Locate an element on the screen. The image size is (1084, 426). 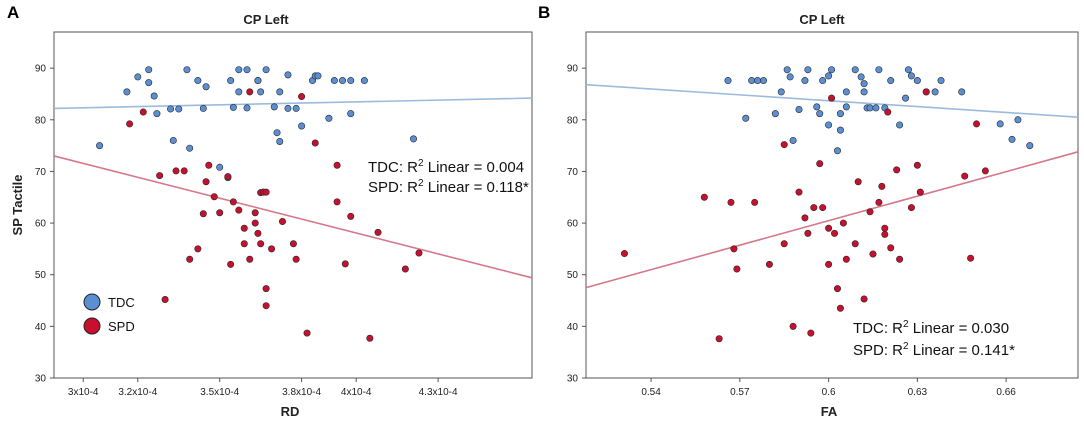
y-tick-label: 70 is located at coordinates (41, 172).